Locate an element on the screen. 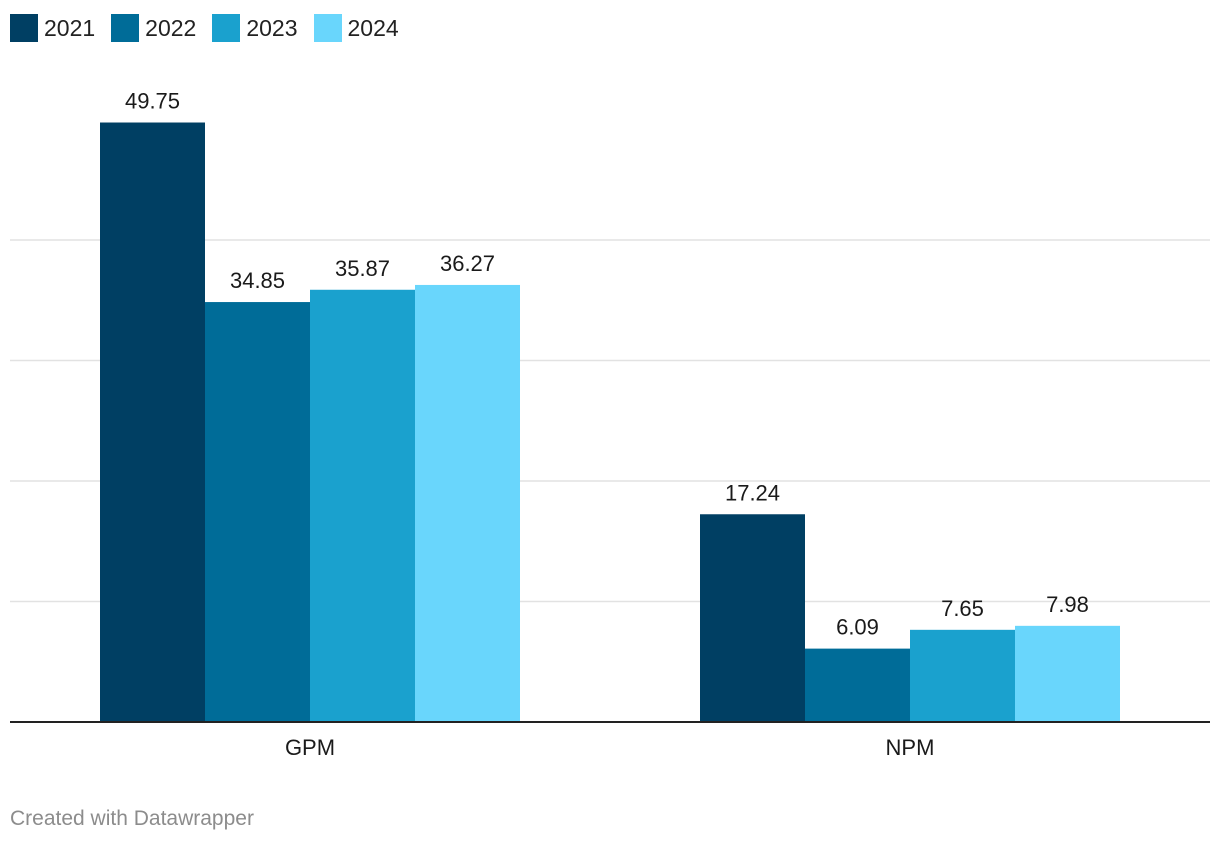 This screenshot has height=844, width=1220. bar-npm-2023 is located at coordinates (962, 675).